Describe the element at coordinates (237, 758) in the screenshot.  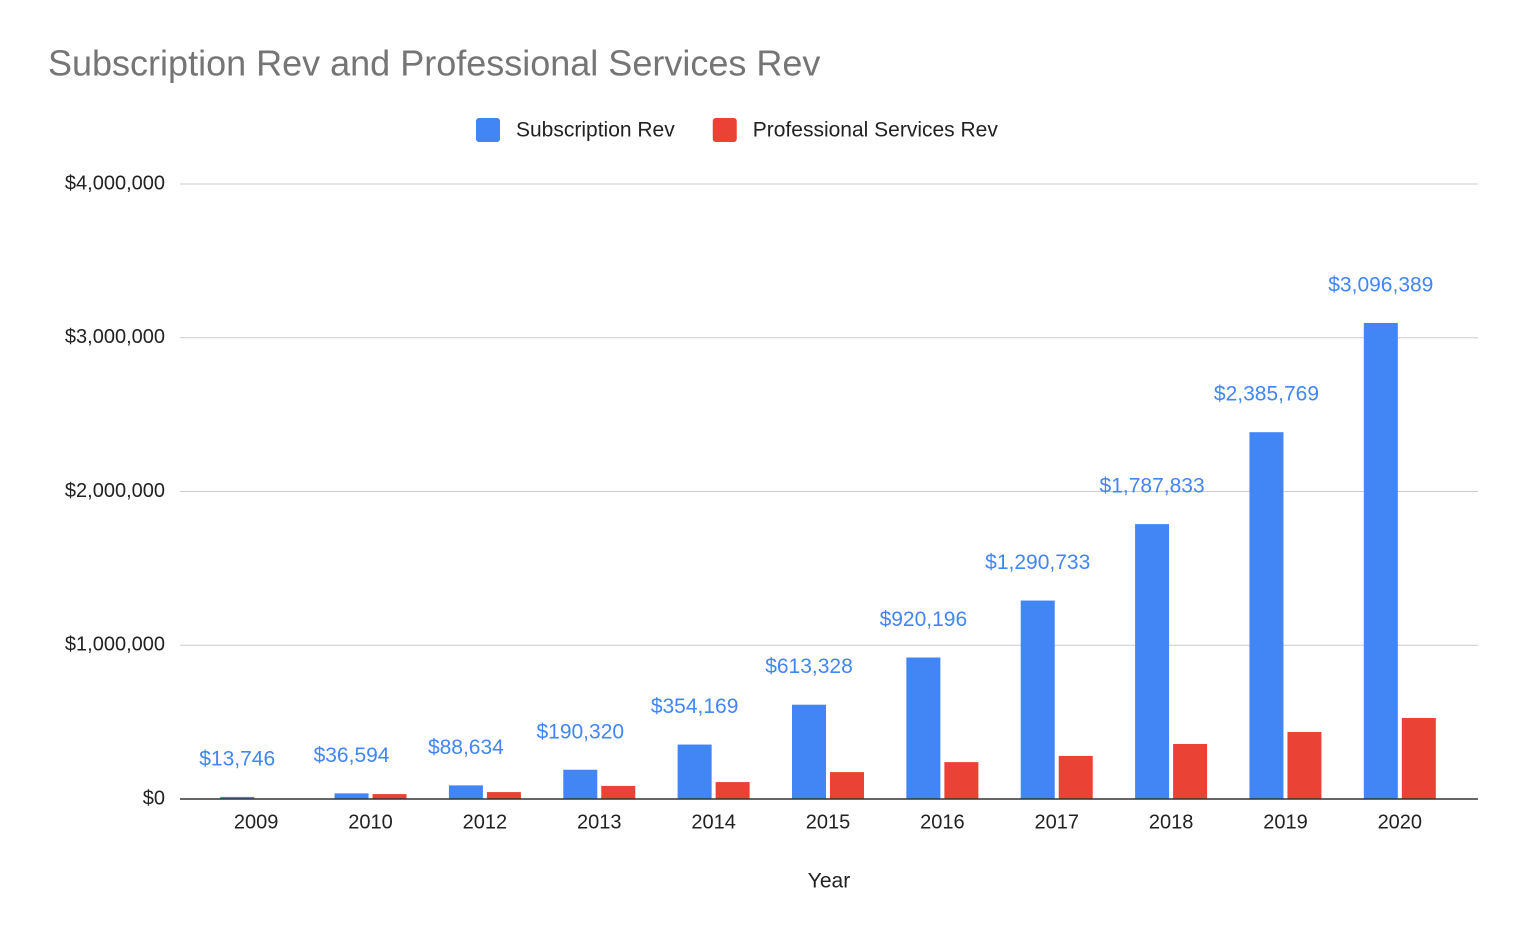
I see `data-label: $13,746` at that location.